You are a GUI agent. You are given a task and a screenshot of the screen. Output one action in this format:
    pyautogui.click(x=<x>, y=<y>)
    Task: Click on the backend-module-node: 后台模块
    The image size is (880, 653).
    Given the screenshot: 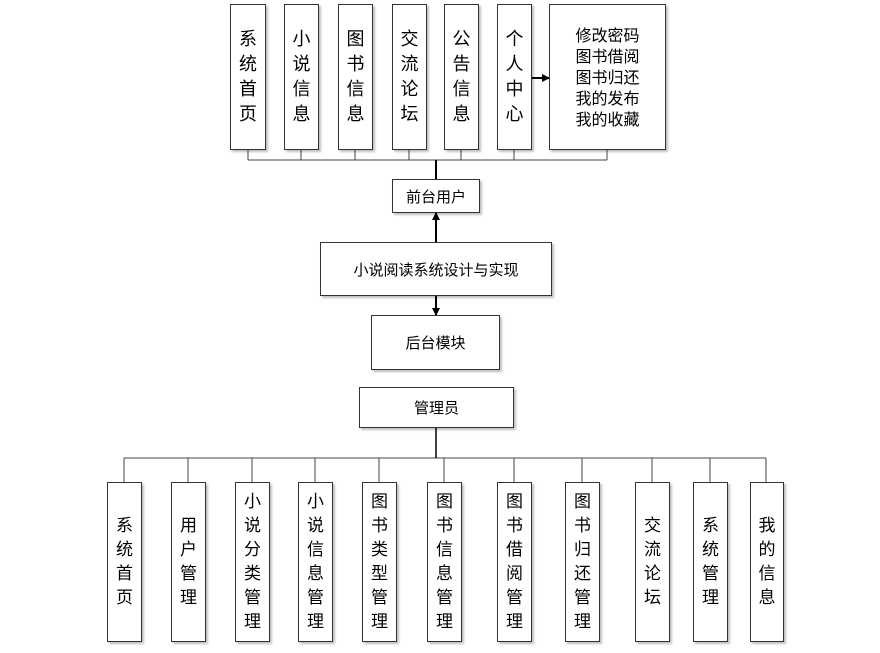 What is the action you would take?
    pyautogui.click(x=435, y=342)
    